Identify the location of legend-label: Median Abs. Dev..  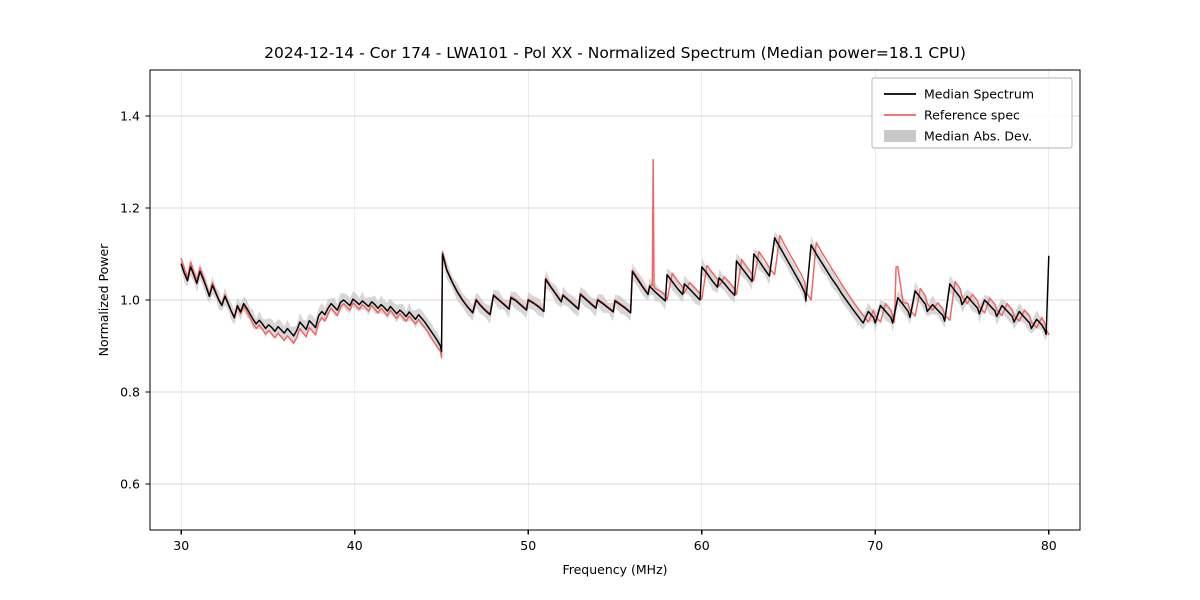
(978, 136).